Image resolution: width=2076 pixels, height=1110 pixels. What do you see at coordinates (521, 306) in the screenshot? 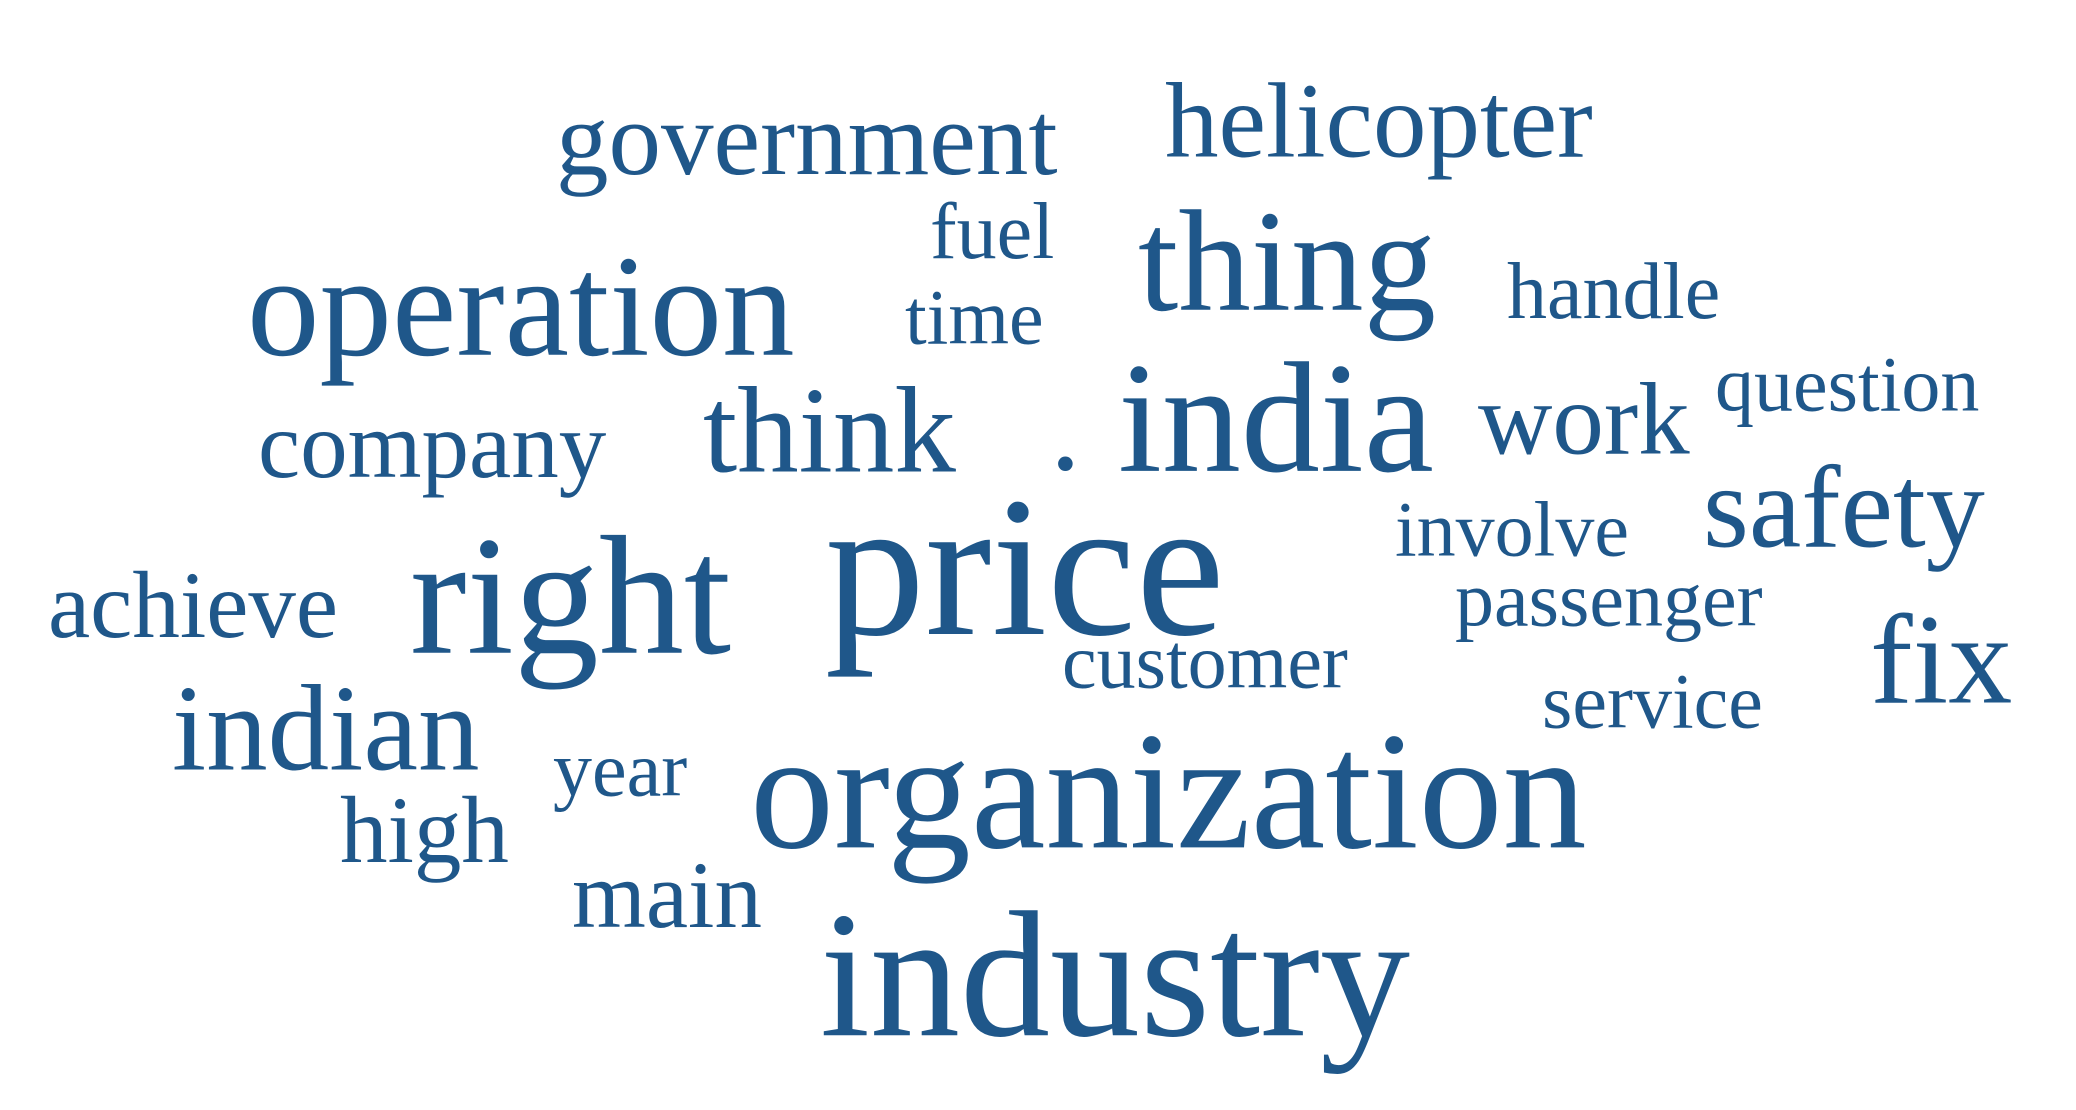
I see `word-operation: operation` at bounding box center [521, 306].